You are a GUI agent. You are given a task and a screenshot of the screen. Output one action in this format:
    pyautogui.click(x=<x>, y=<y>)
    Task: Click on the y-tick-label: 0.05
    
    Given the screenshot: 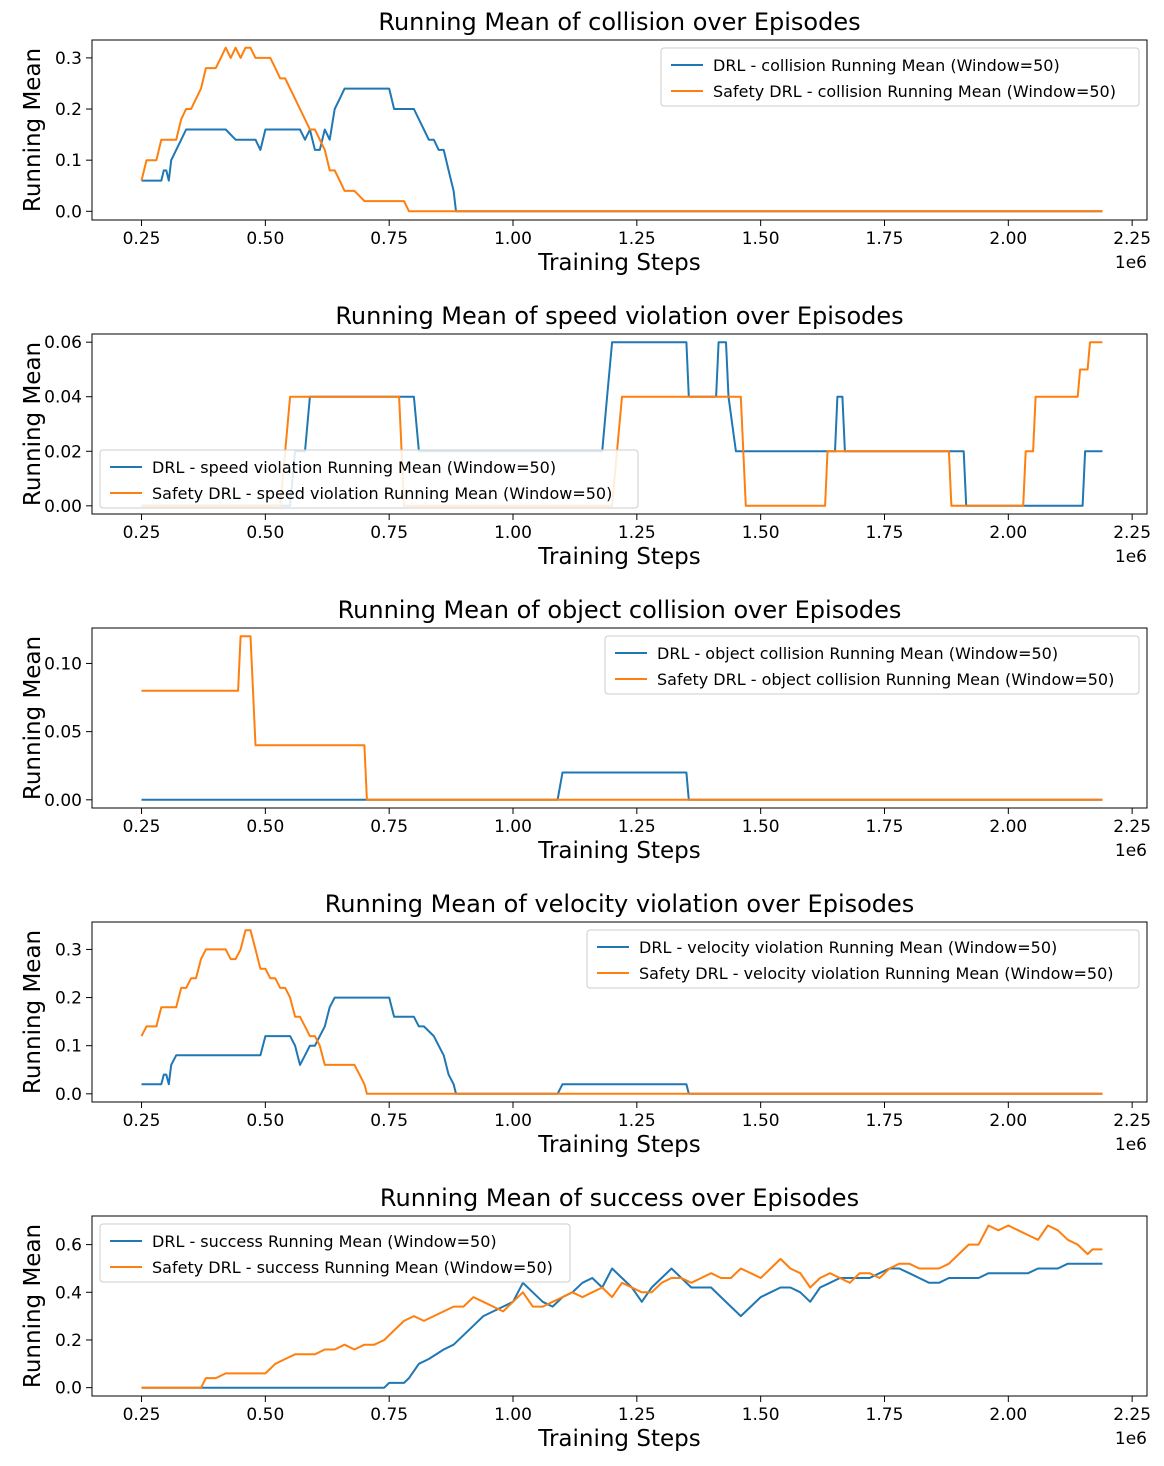 What is the action you would take?
    pyautogui.click(x=63, y=733)
    